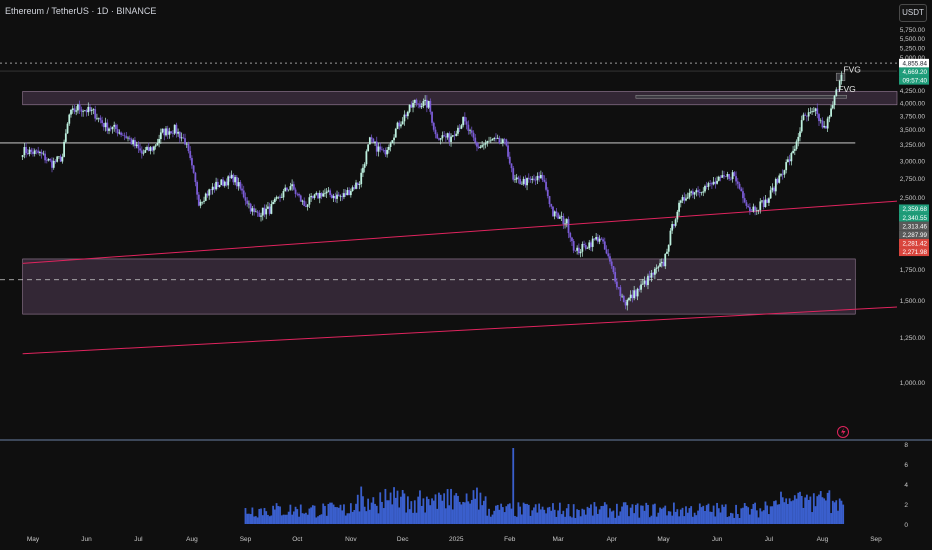 The width and height of the screenshot is (932, 550). What do you see at coordinates (906, 485) in the screenshot?
I see `volume-axis: 0 2 4 6 8` at bounding box center [906, 485].